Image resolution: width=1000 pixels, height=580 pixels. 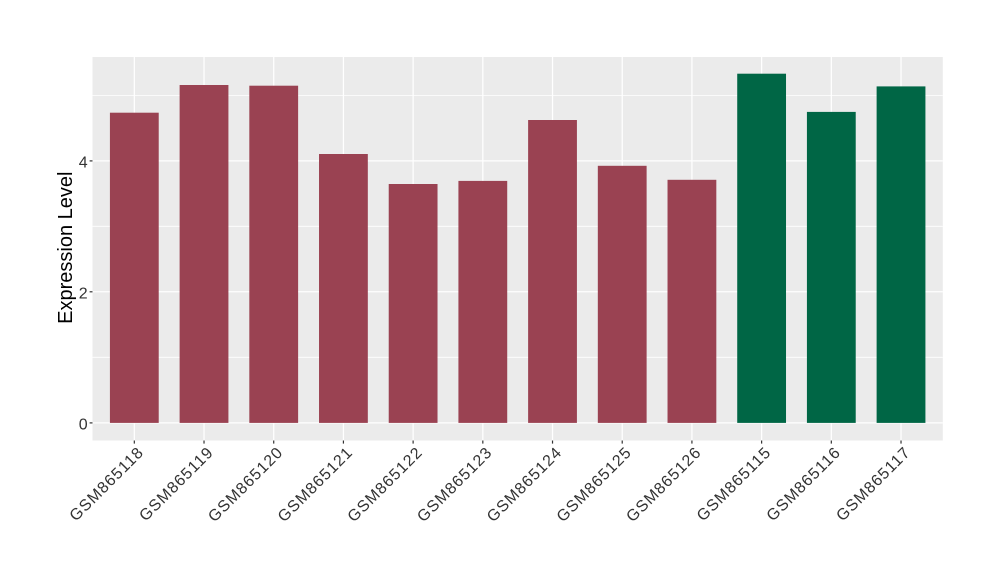 I want to click on svg-text: GSM865126, so click(x=664, y=485).